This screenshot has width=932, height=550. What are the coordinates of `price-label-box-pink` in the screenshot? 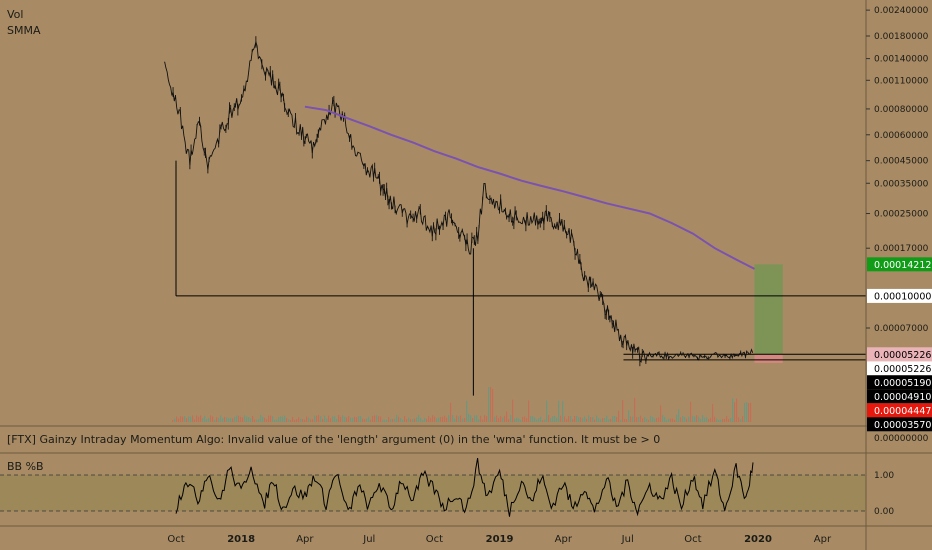 It's located at (899, 354).